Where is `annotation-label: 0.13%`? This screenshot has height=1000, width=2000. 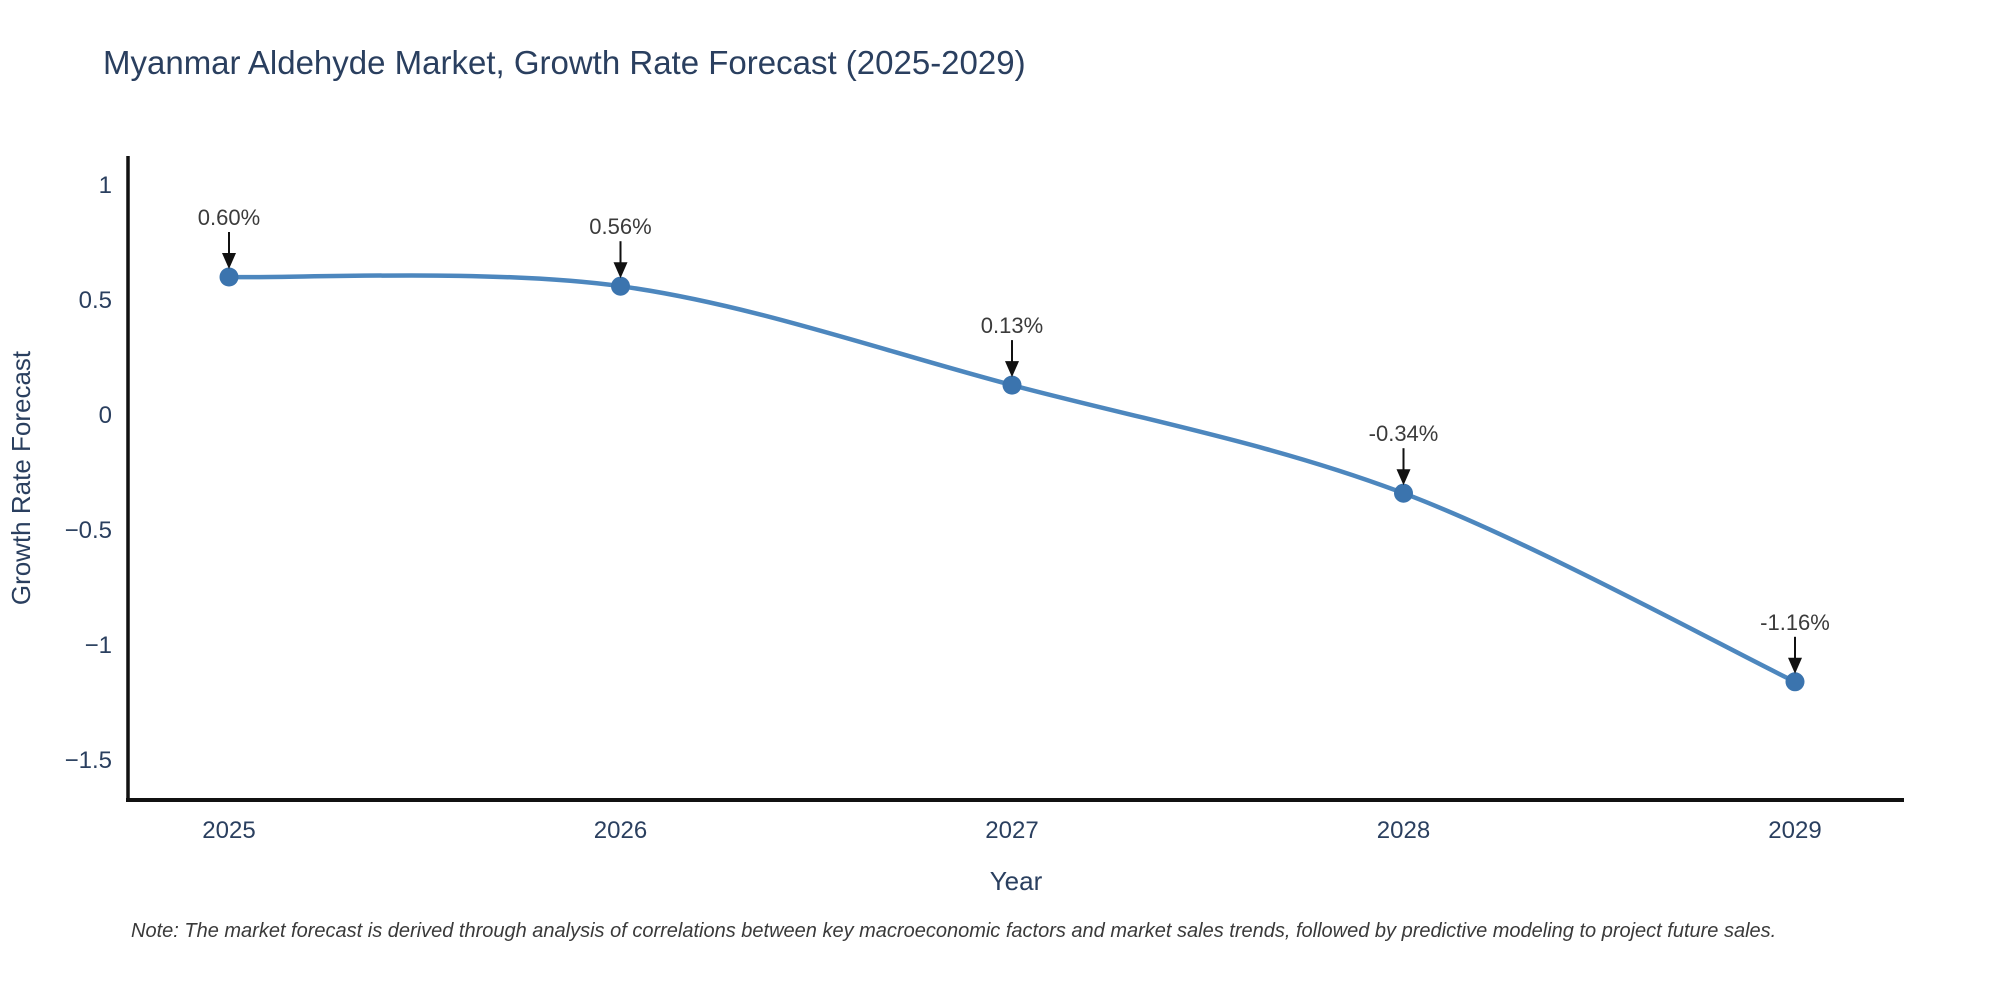
annotation-label: 0.13% is located at coordinates (1012, 325).